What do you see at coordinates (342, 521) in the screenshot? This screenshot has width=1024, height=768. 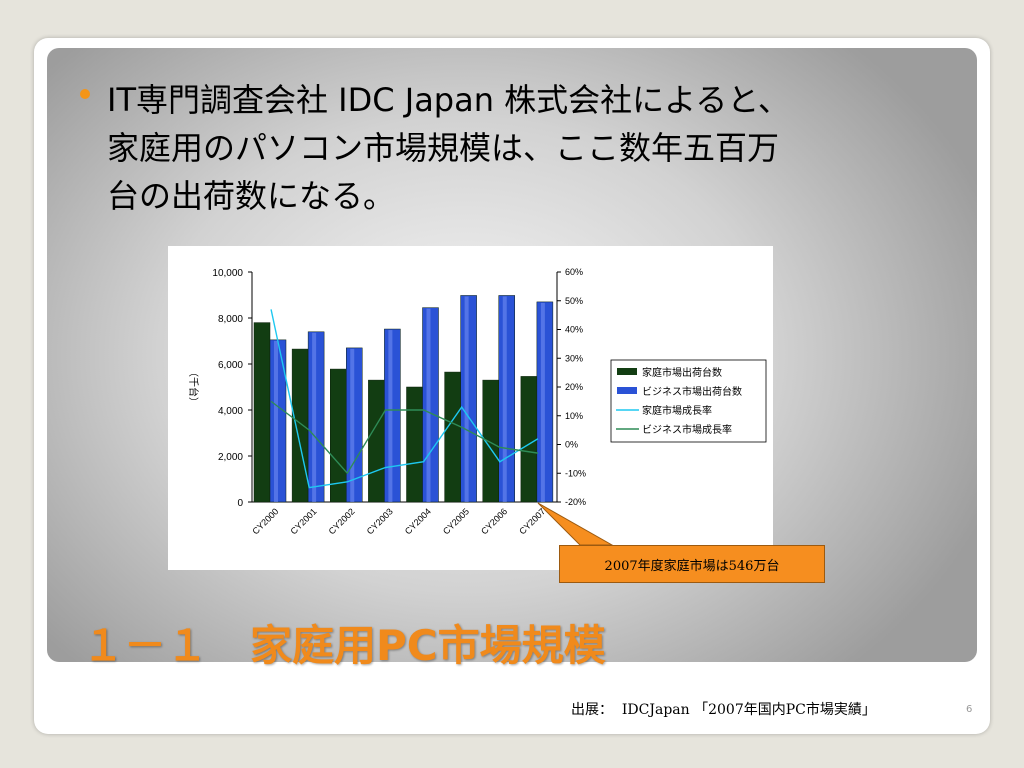 I see `x-tick-label: CY2002` at bounding box center [342, 521].